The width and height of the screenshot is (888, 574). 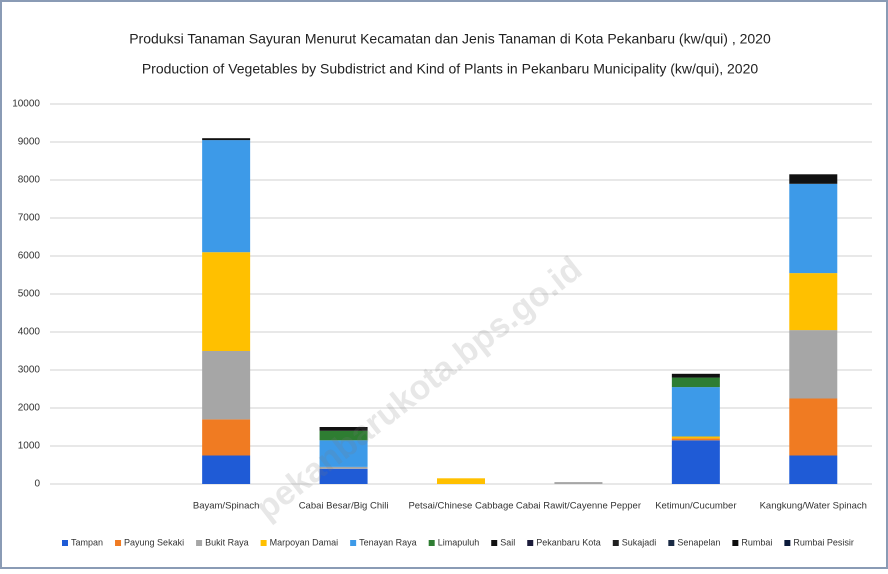 I want to click on y-tick-label: 9000, so click(x=29, y=142).